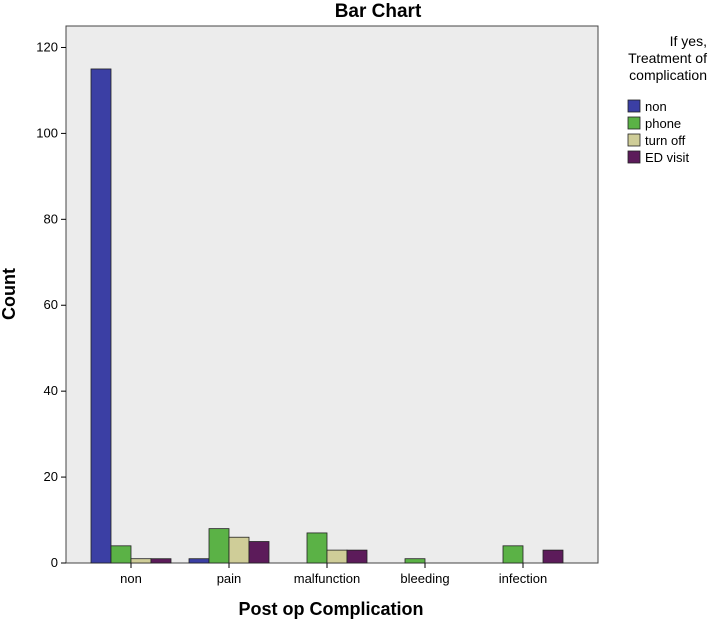 The image size is (711, 623). Describe the element at coordinates (239, 550) in the screenshot. I see `bar-turn-off-pain` at that location.